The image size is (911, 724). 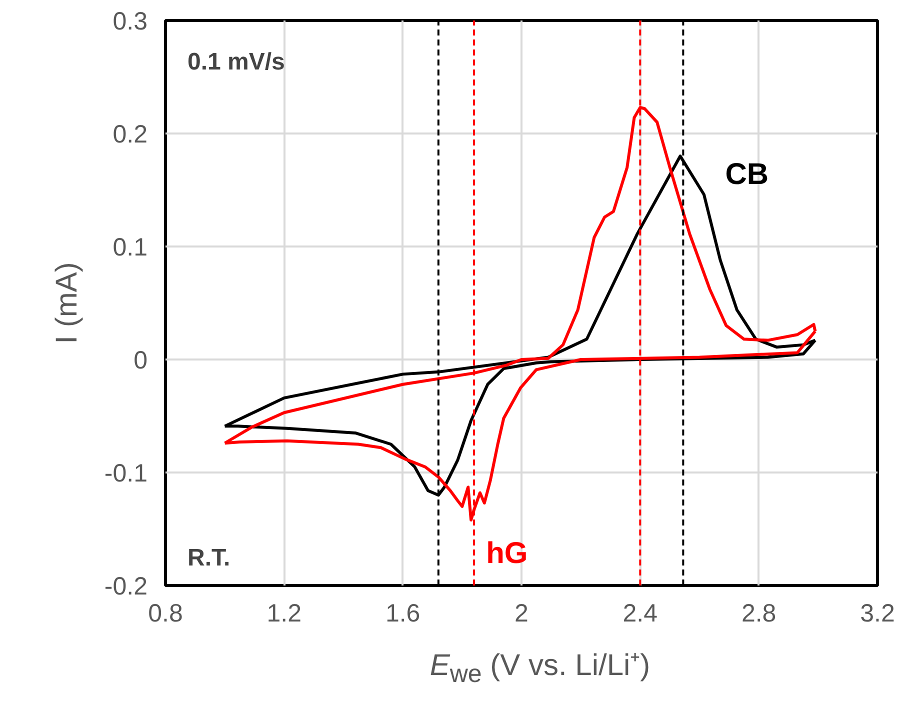 I want to click on x-tick-label: 1.6, so click(x=402, y=614).